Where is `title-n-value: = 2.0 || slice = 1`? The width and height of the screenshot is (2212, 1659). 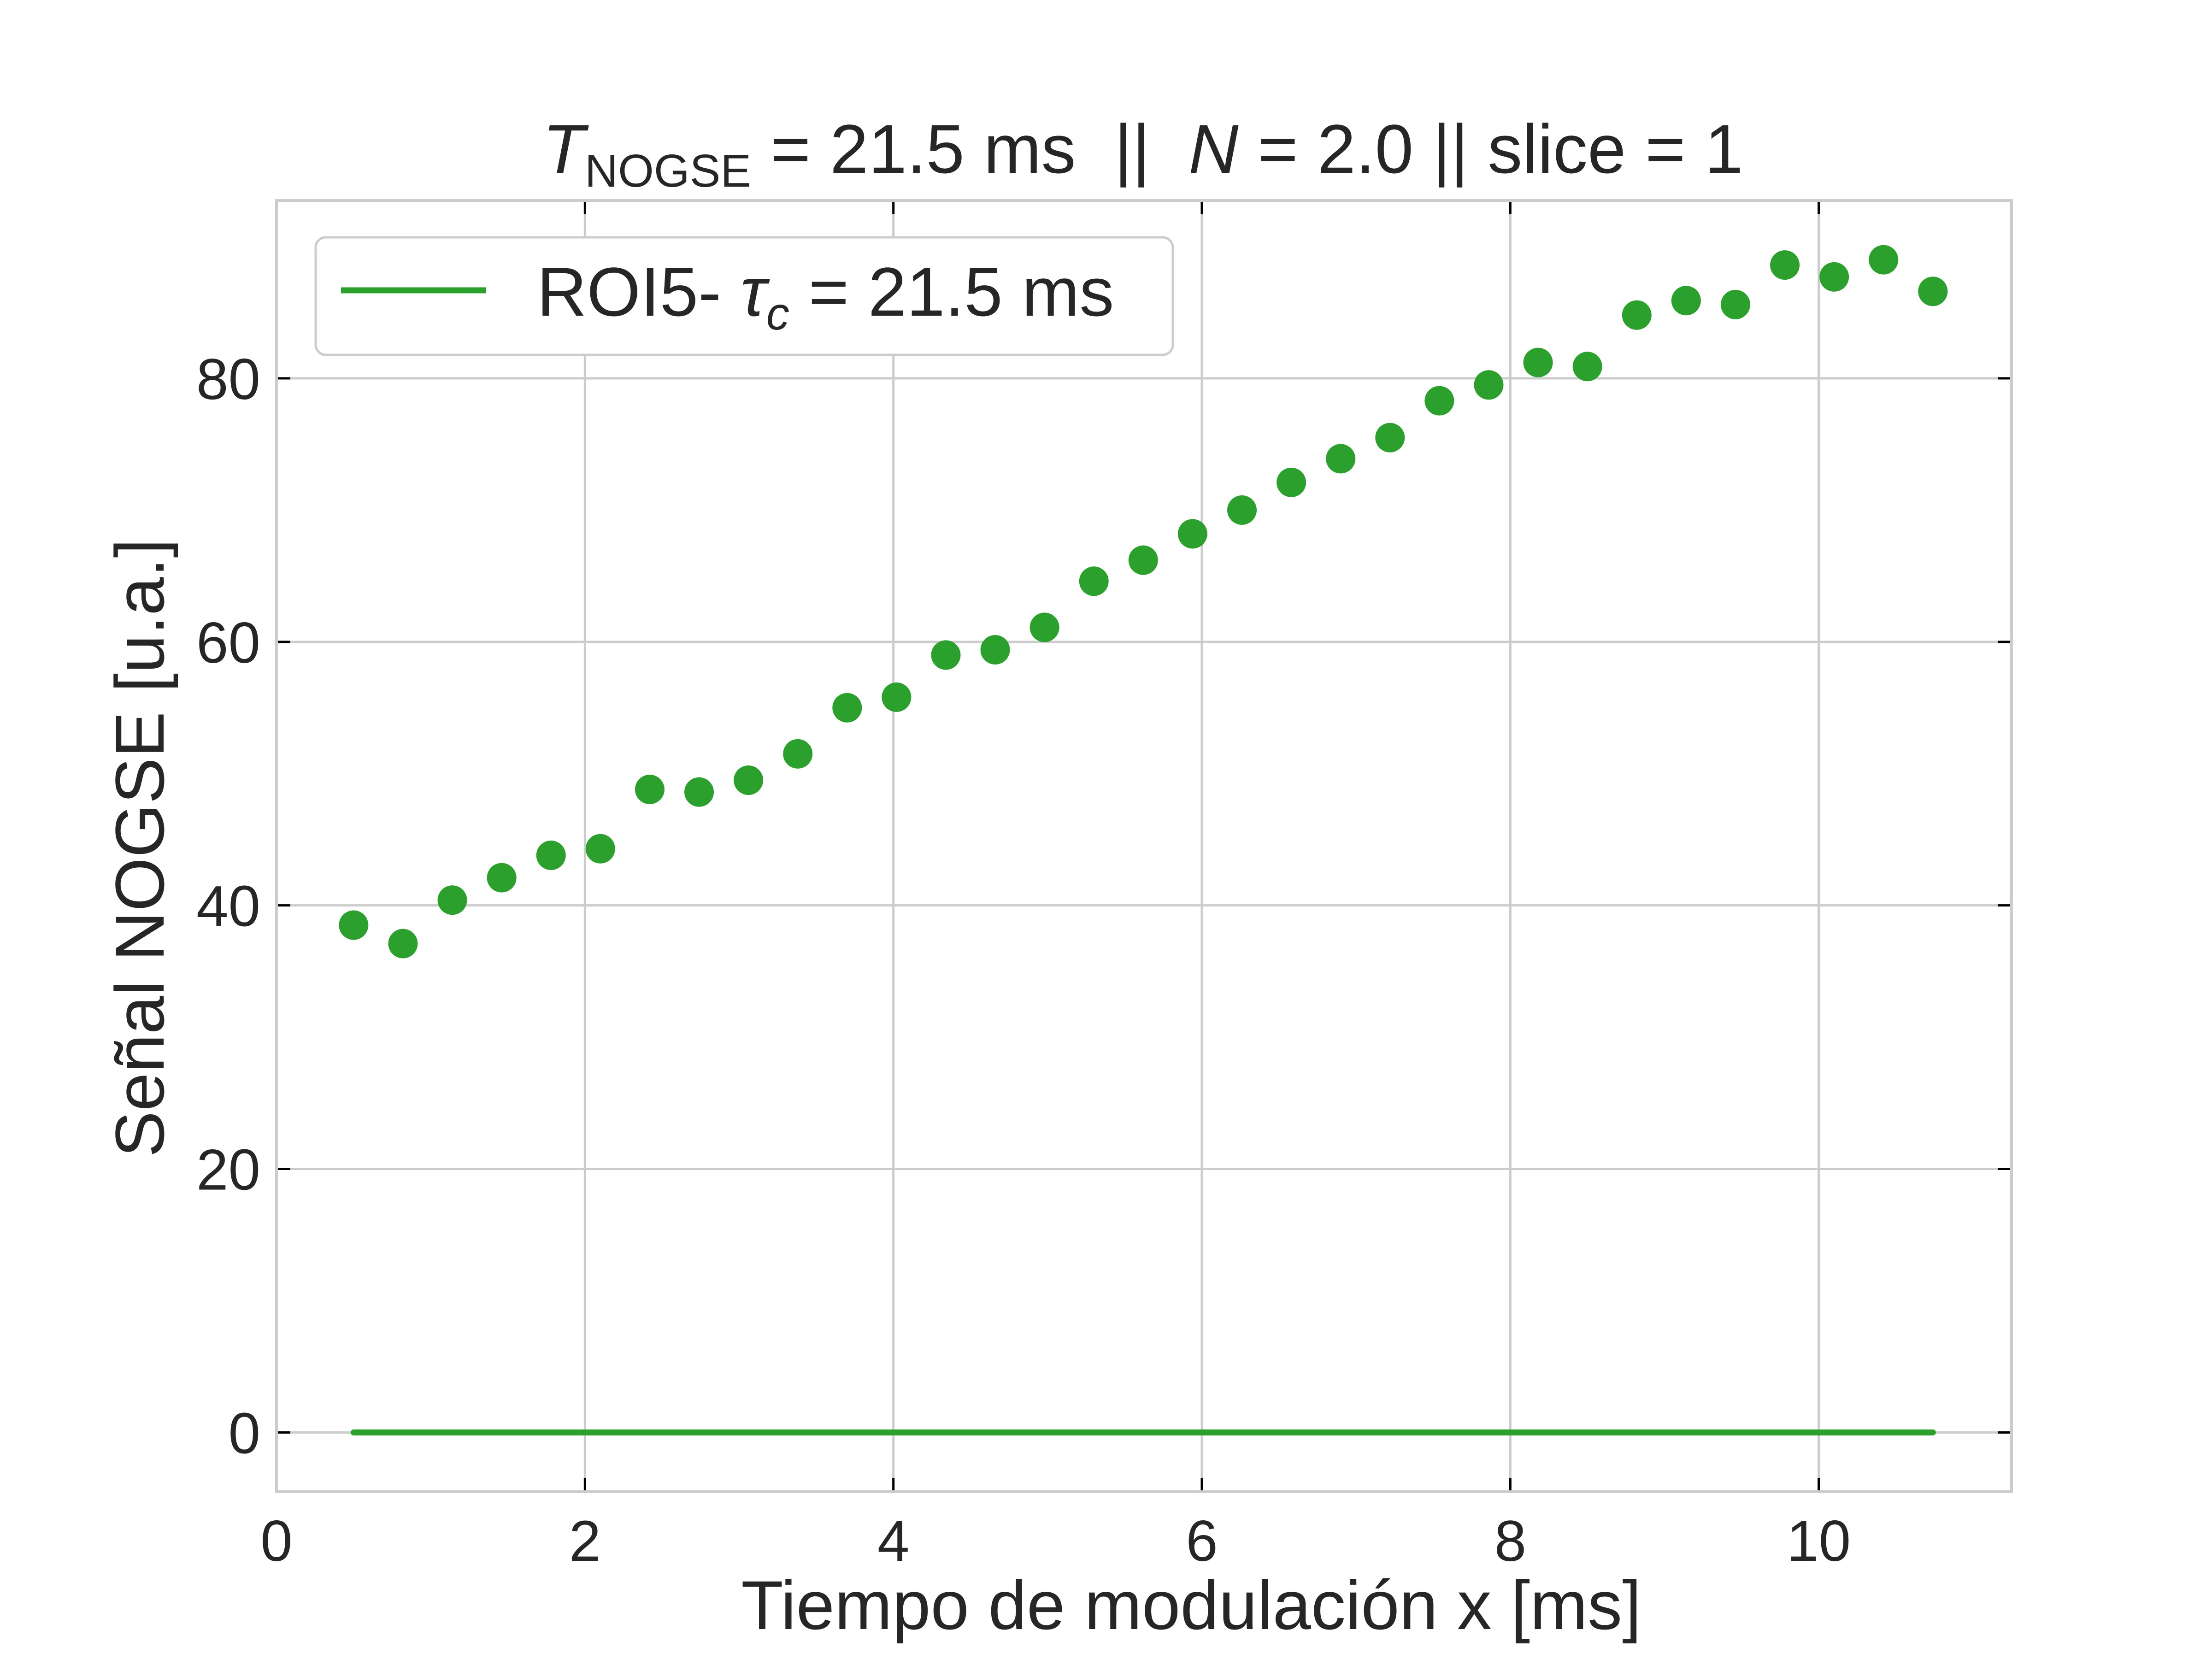 title-n-value: = 2.0 || slice = 1 is located at coordinates (1491, 149).